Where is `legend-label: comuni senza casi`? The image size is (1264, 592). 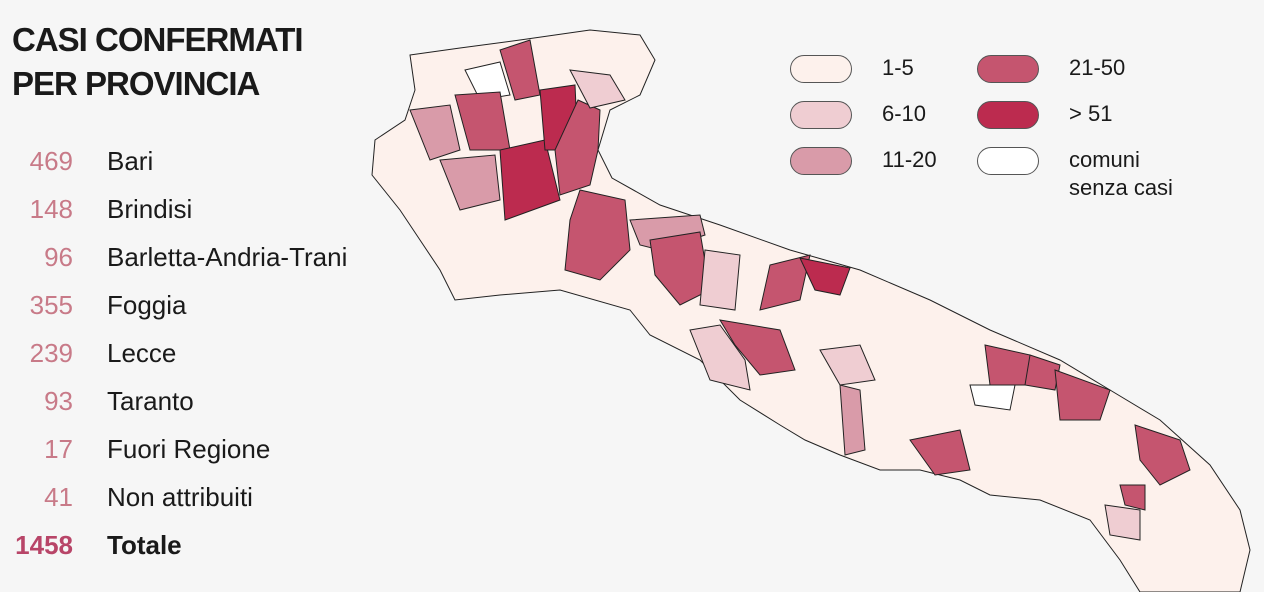 legend-label: comuni senza casi is located at coordinates (1121, 173).